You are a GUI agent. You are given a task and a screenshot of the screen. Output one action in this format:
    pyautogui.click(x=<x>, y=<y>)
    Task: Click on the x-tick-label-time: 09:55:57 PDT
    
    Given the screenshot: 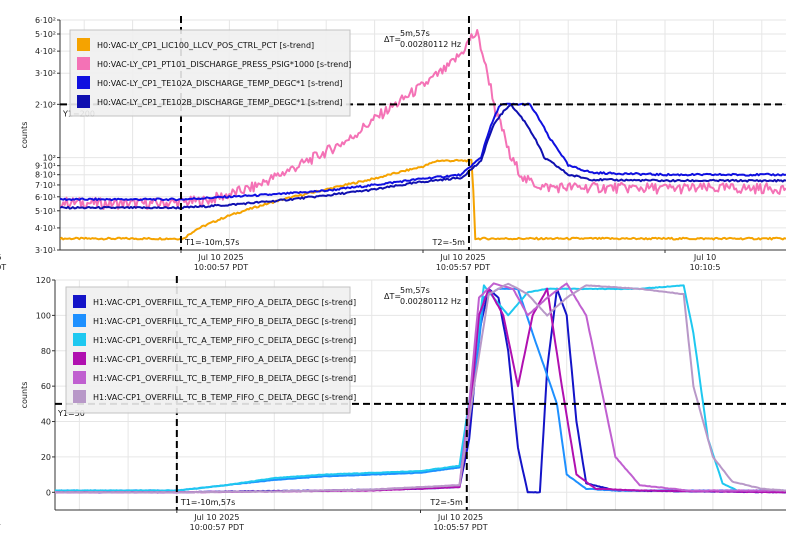 What is the action you would take?
    pyautogui.click(x=3, y=267)
    